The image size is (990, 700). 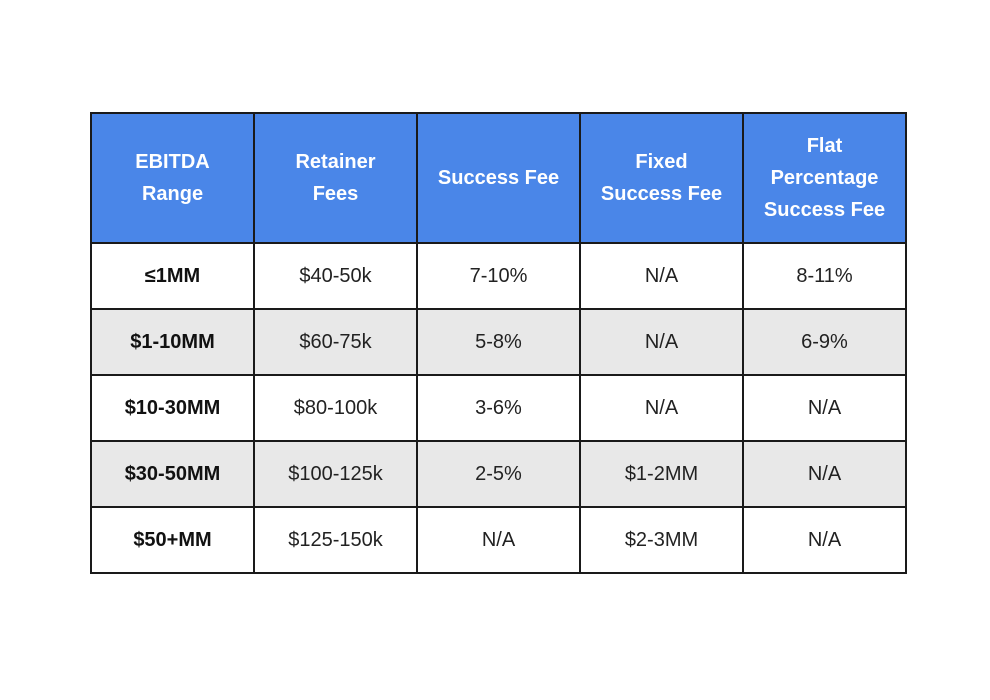 I want to click on header-retainer-fees: Retainer Fees, so click(x=335, y=178).